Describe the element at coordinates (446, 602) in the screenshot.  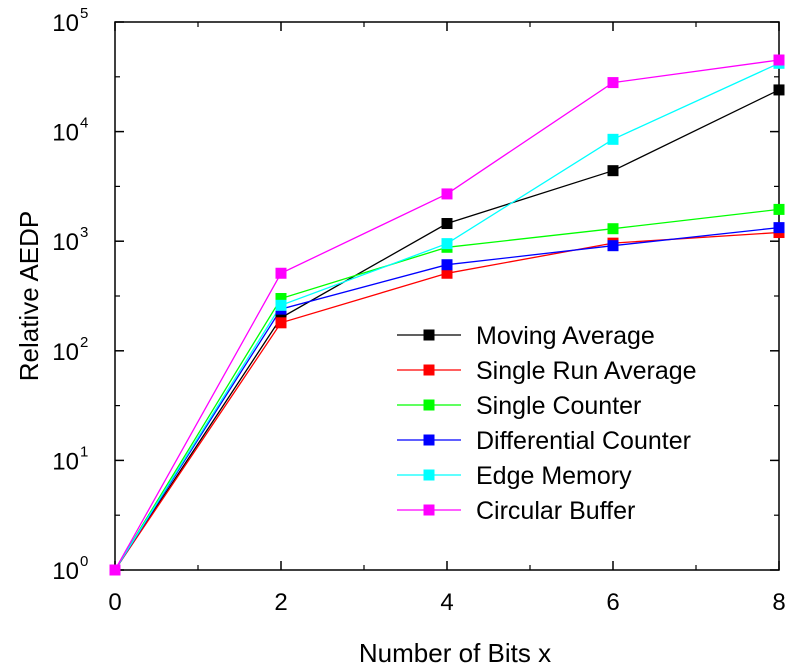
I see `x-tick-label: 4` at that location.